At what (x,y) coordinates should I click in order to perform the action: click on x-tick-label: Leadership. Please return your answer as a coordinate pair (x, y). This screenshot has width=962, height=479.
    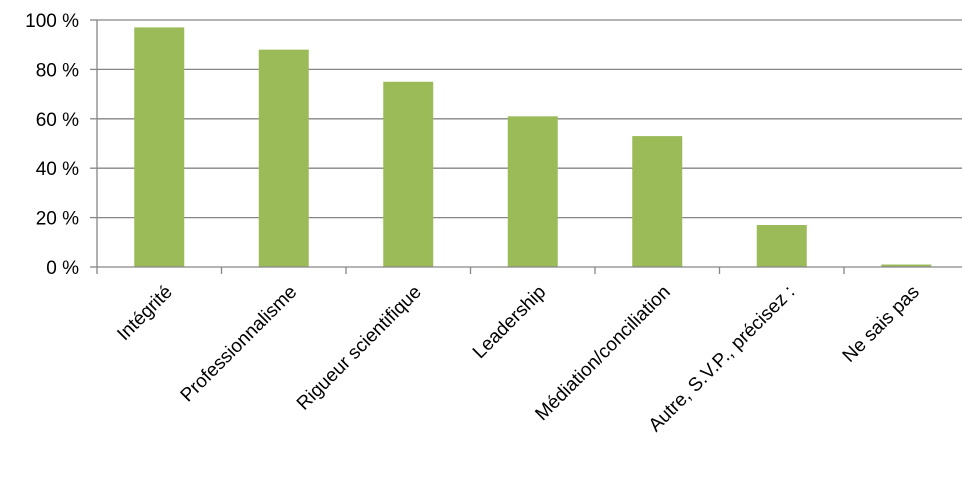
    Looking at the image, I should click on (509, 322).